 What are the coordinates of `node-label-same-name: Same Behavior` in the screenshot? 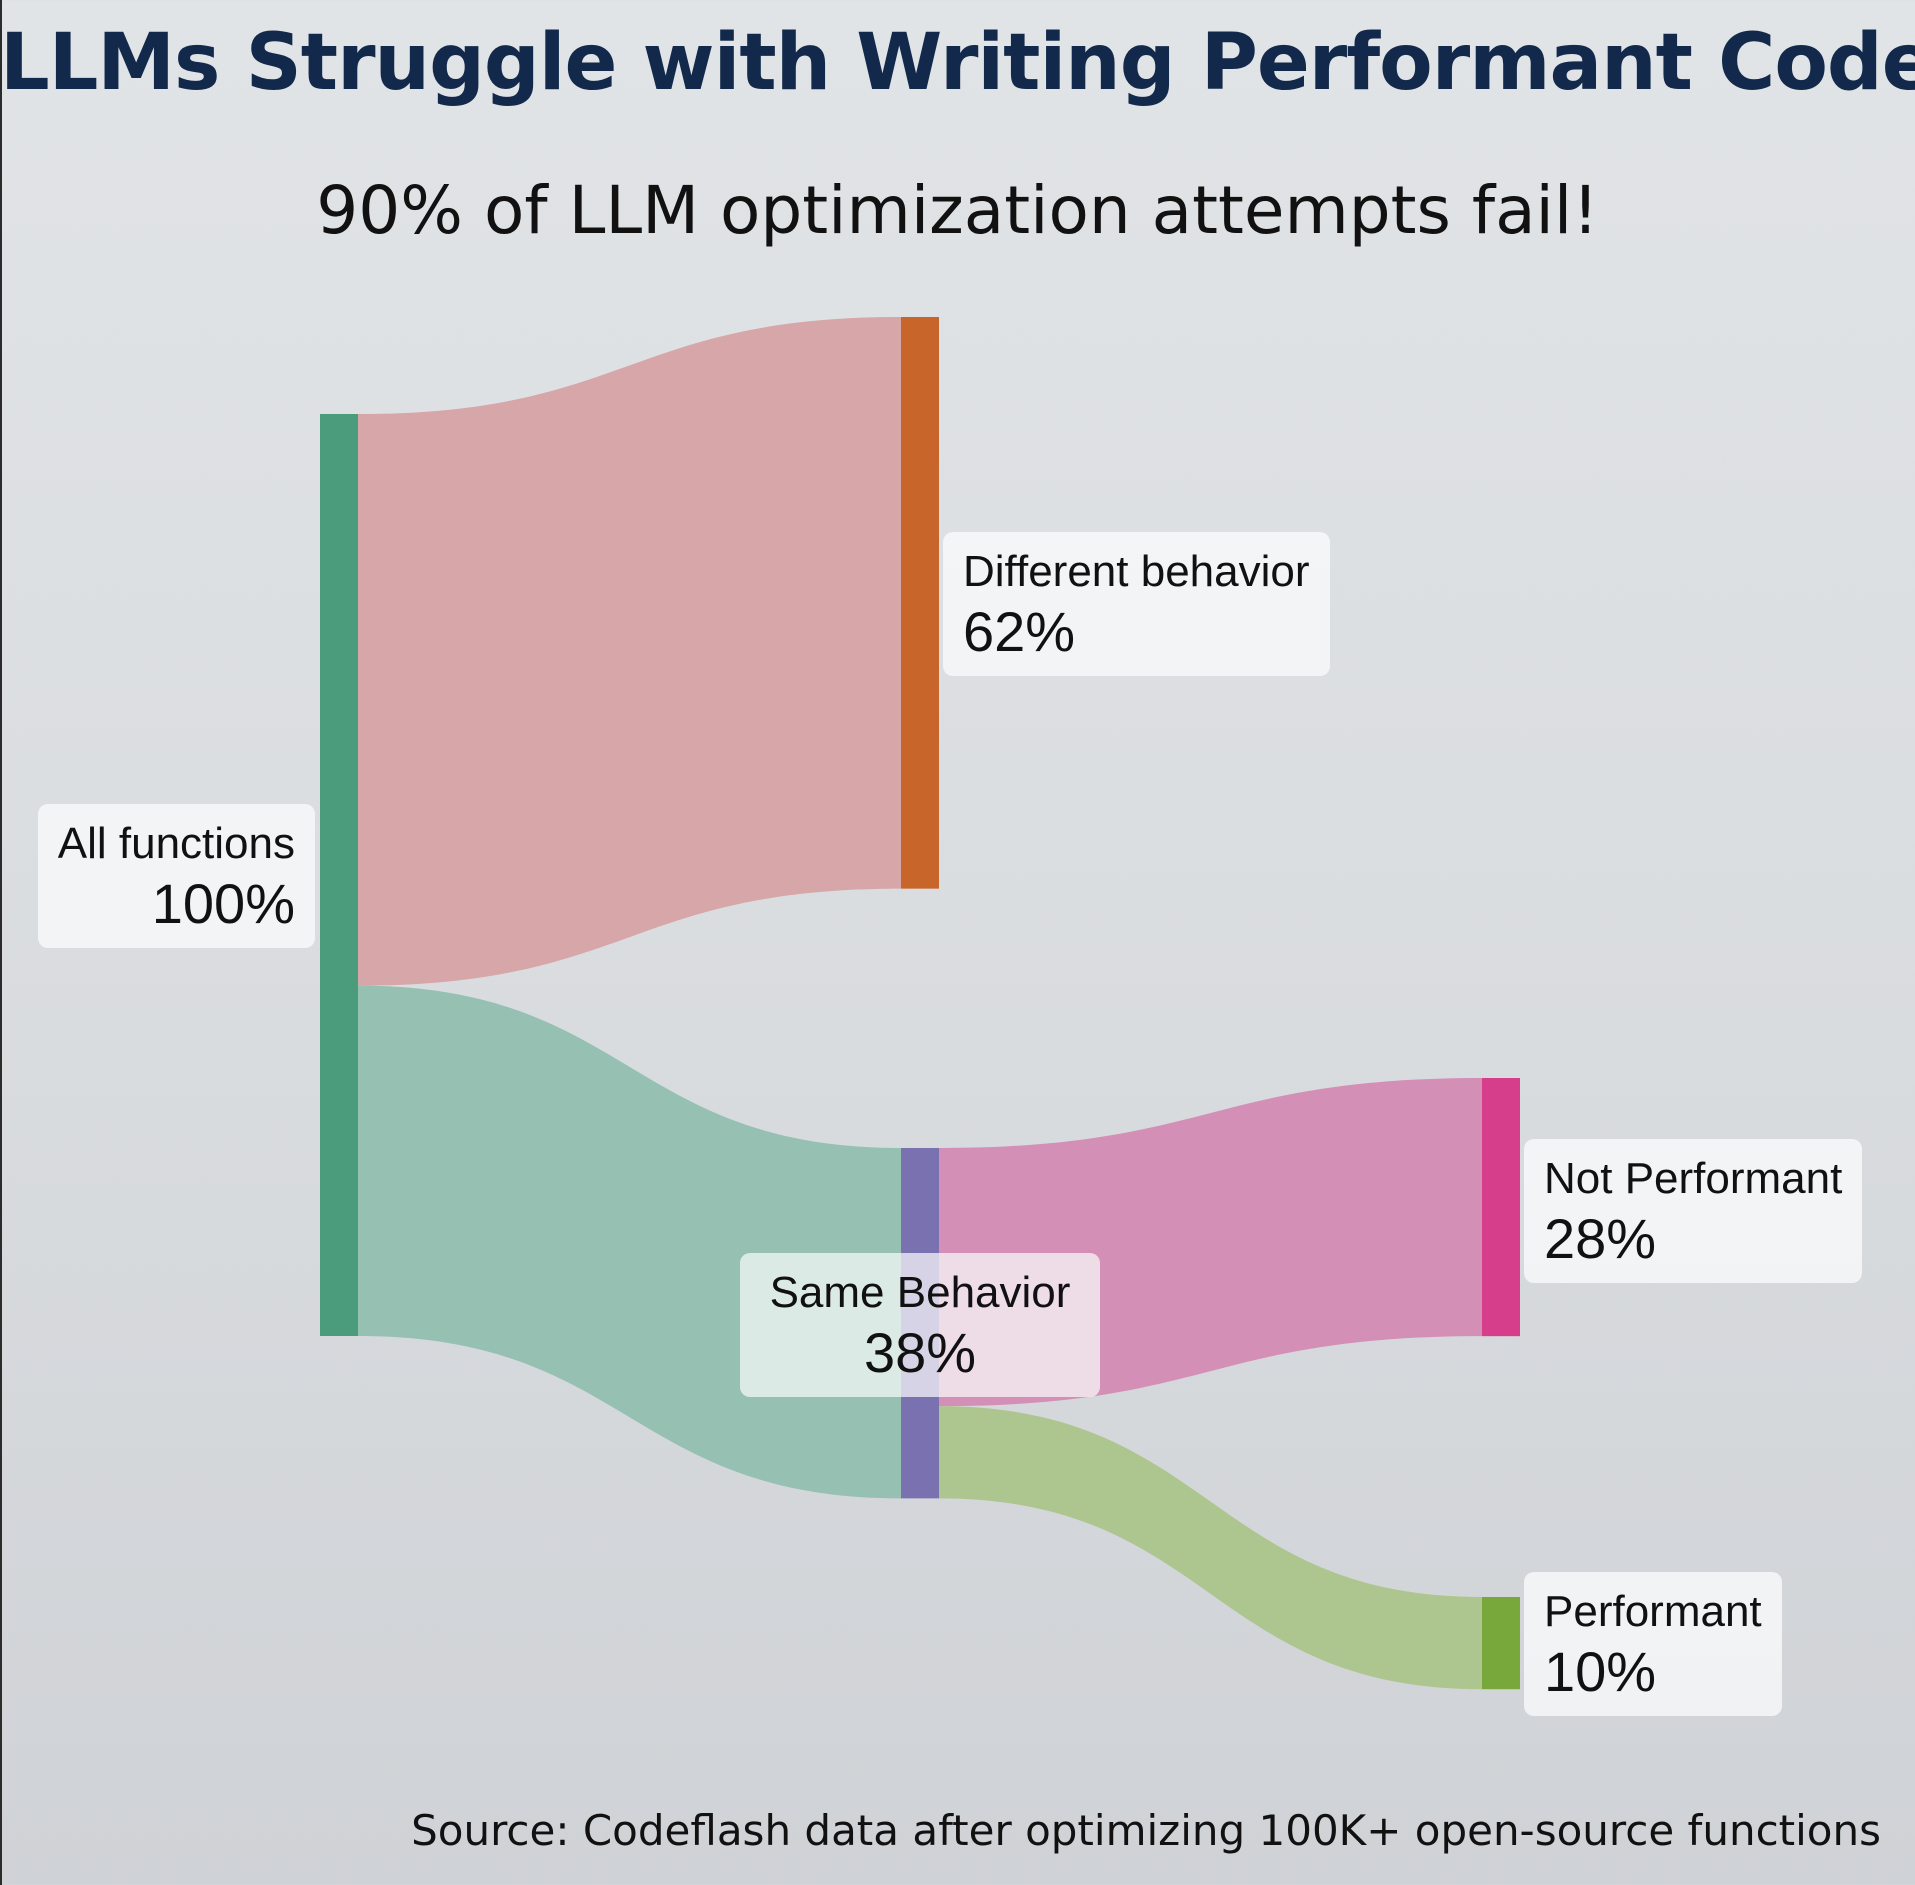 It's located at (920, 1292).